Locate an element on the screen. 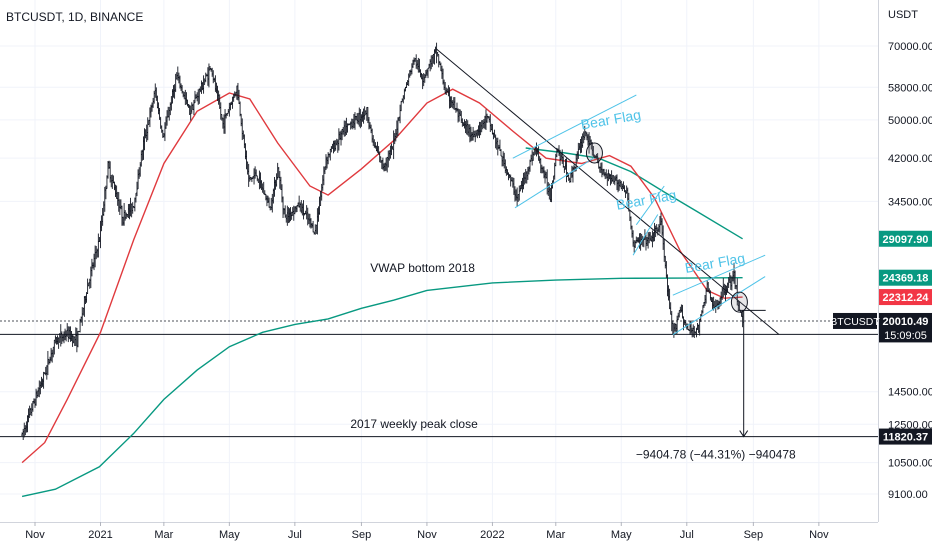 Image resolution: width=932 pixels, height=555 pixels. annotation-label: VWAP bottom 2018 is located at coordinates (422, 268).